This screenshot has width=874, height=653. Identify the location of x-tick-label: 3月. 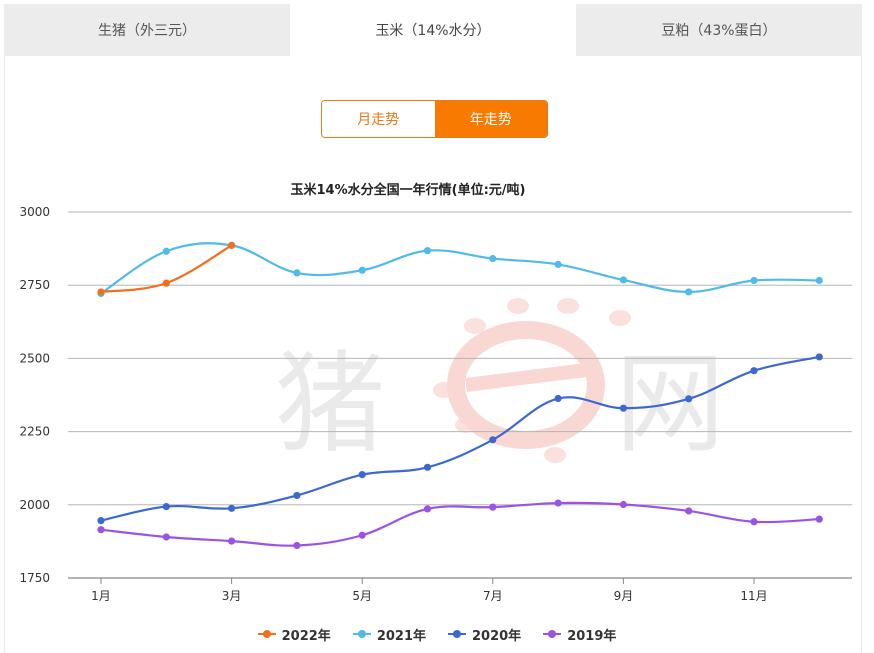
(232, 596).